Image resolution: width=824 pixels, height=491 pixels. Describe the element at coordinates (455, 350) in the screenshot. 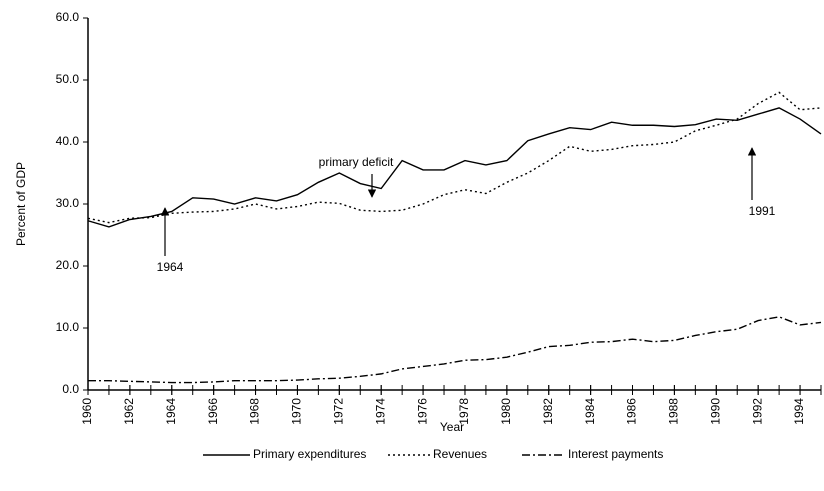

I see `series-line` at that location.